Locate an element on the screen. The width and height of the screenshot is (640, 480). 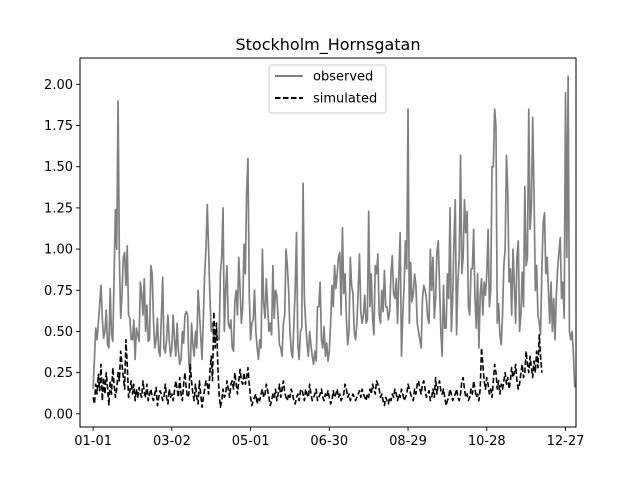
y-tick-label: 1.50 is located at coordinates (58, 167).